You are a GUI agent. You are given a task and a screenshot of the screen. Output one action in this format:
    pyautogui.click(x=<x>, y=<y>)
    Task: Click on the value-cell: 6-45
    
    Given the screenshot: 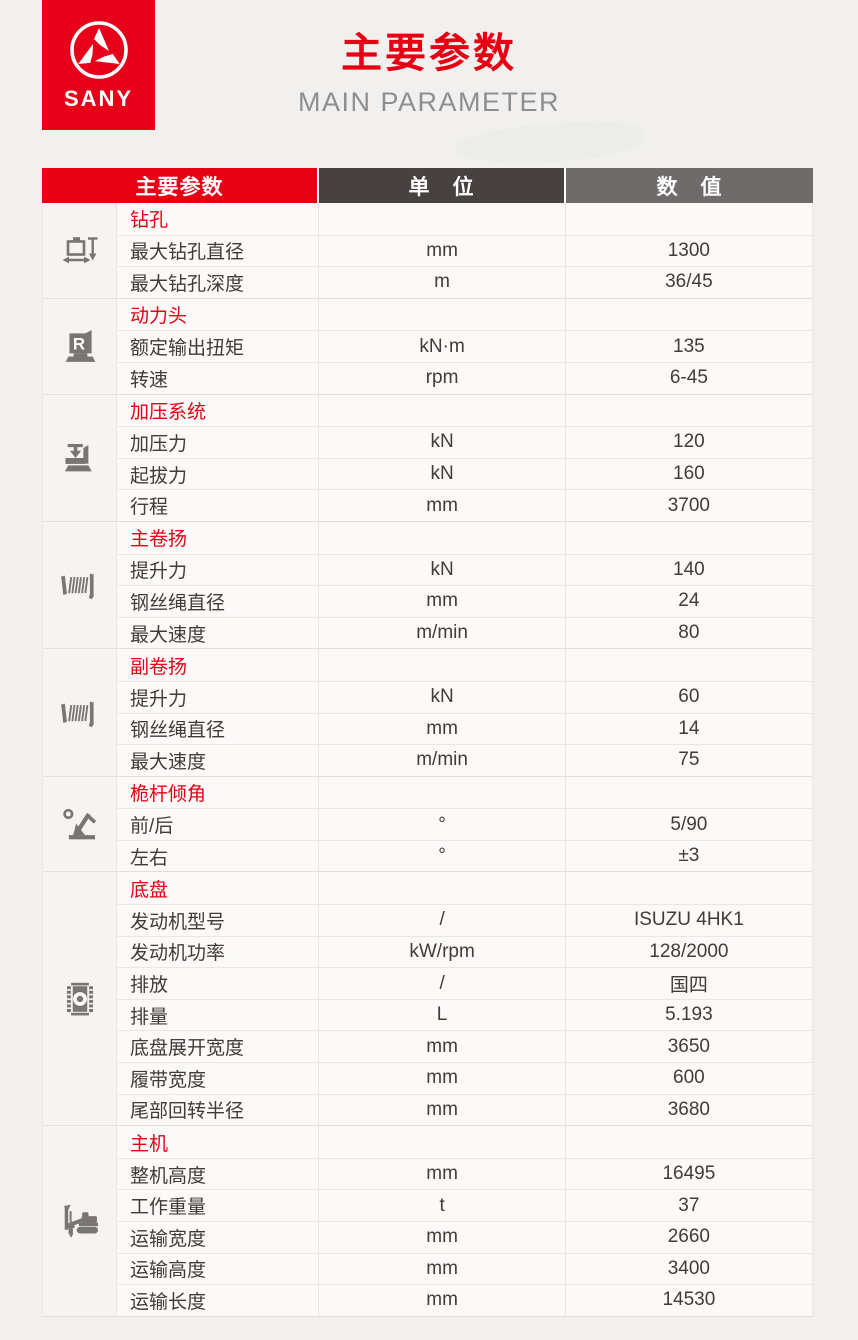 What is the action you would take?
    pyautogui.click(x=688, y=378)
    